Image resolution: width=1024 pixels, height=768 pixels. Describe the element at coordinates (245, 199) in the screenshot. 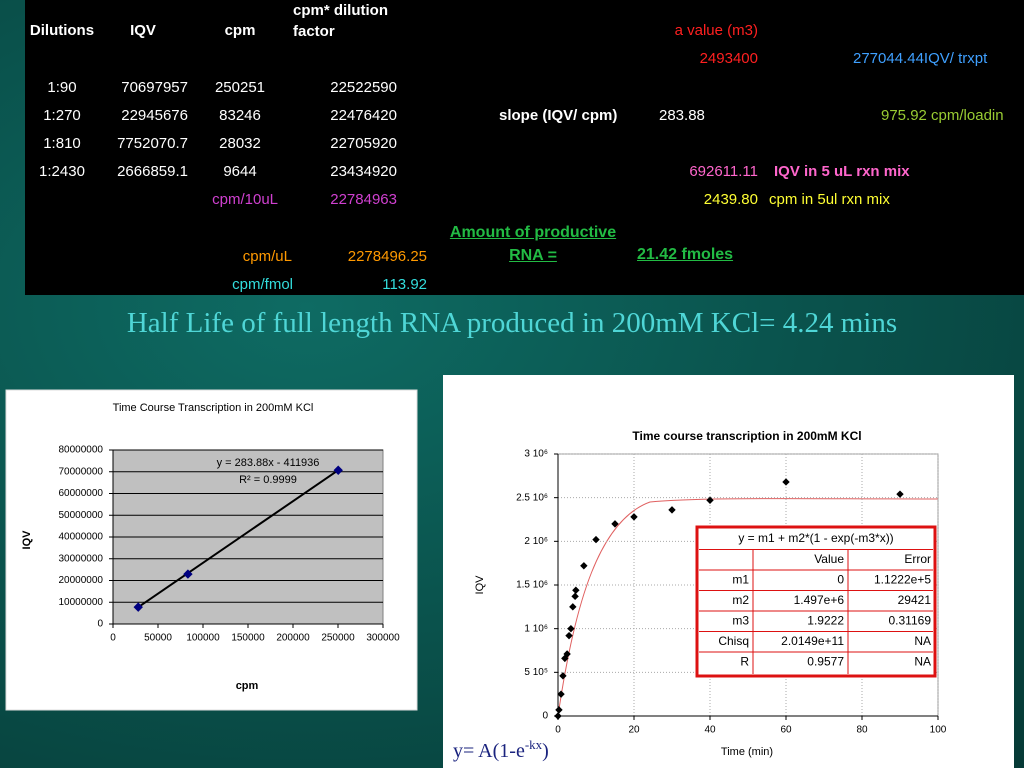

I see `label: cpm/10uL` at that location.